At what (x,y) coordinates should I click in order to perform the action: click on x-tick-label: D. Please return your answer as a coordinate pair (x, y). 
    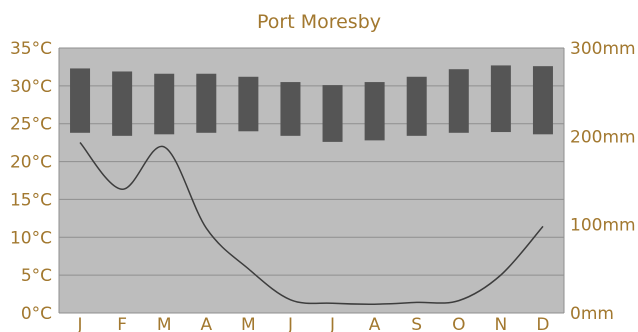
    Looking at the image, I should click on (542, 323).